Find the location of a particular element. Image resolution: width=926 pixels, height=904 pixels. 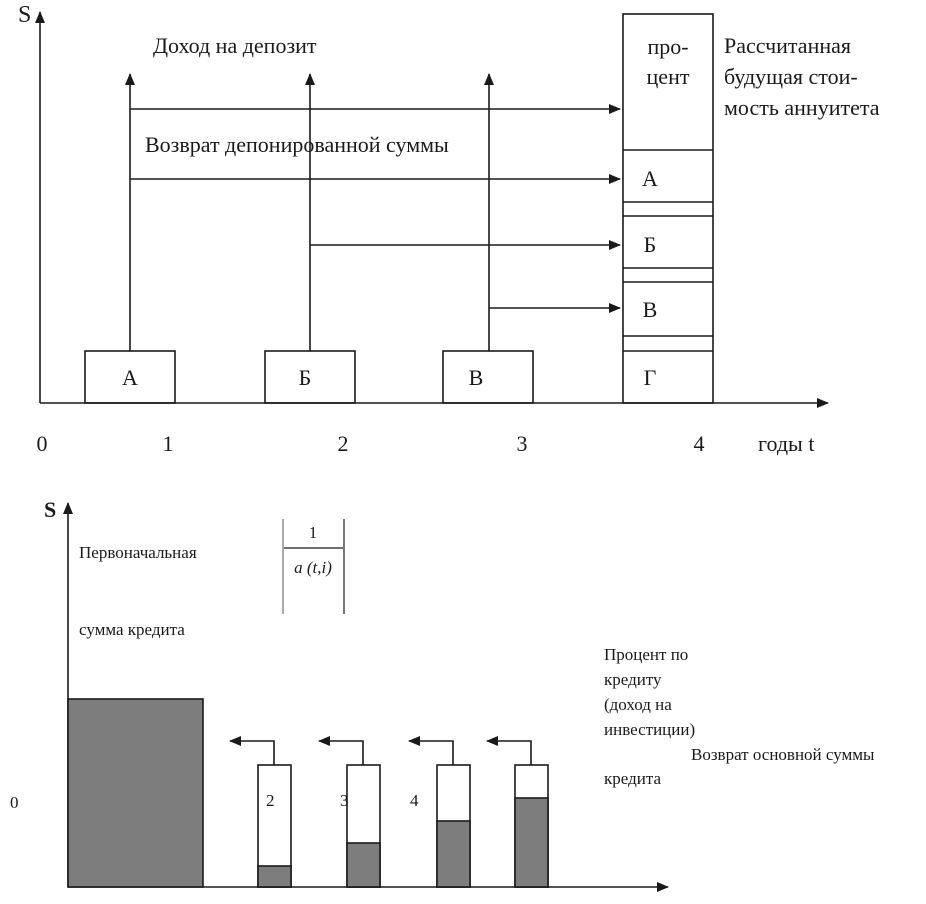

stack-label-b: Б is located at coordinates (650, 244).